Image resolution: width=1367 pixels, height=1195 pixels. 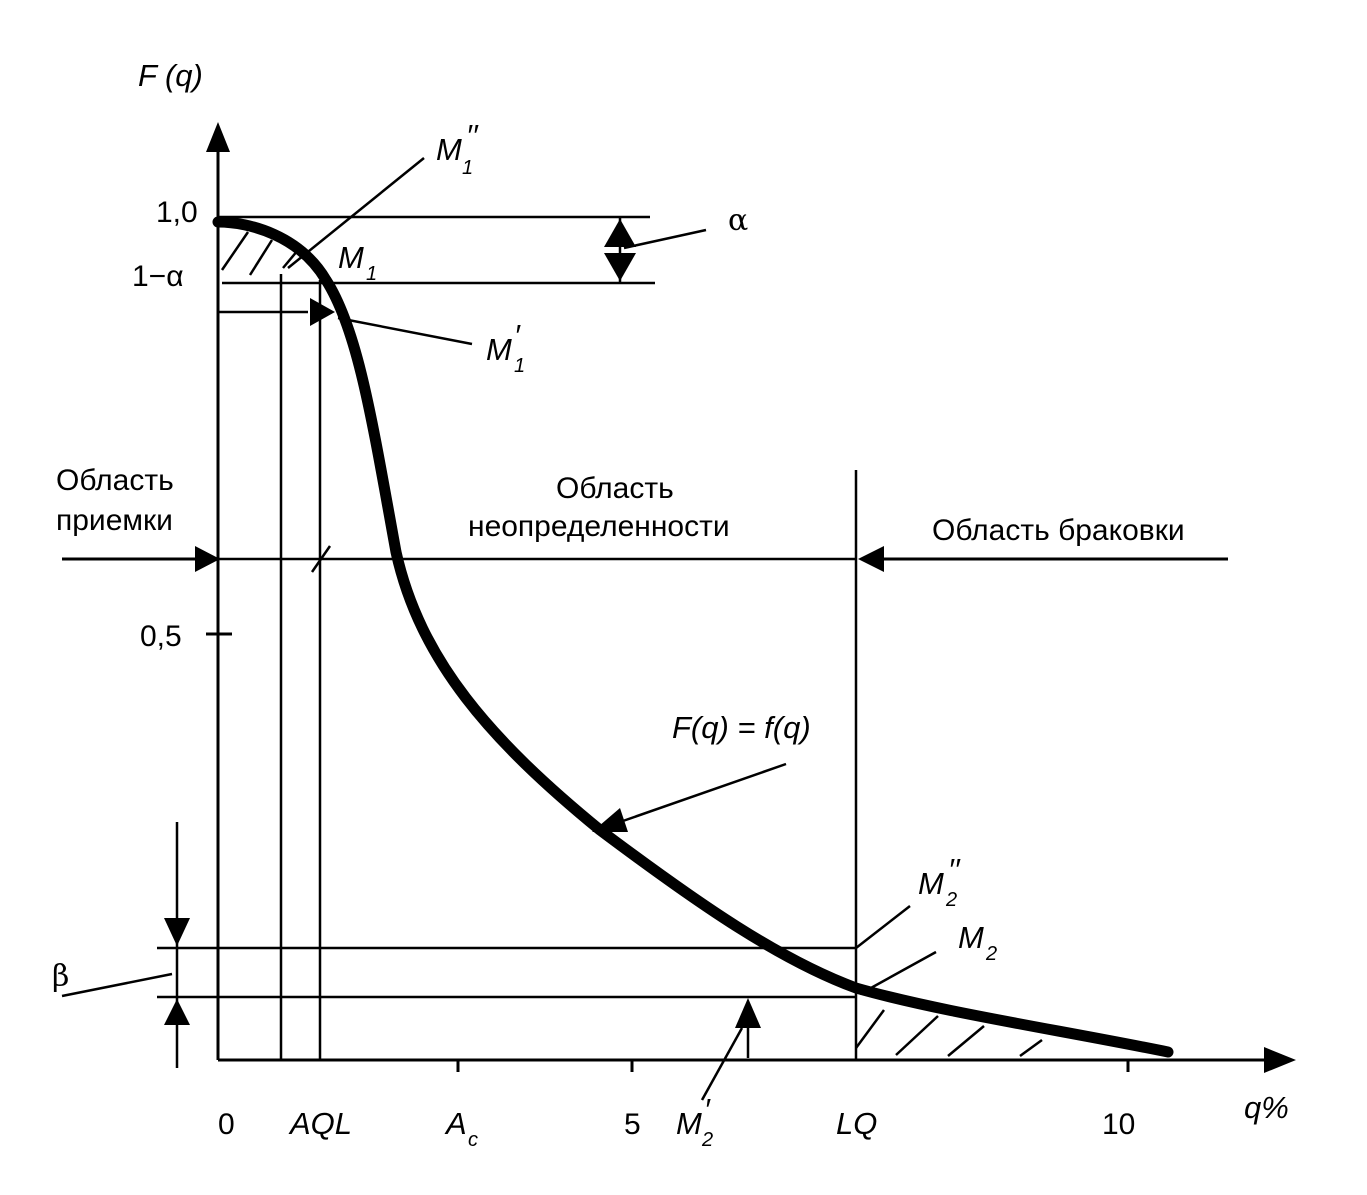 I want to click on m2-prime-mark: ′, so click(x=707, y=1109).